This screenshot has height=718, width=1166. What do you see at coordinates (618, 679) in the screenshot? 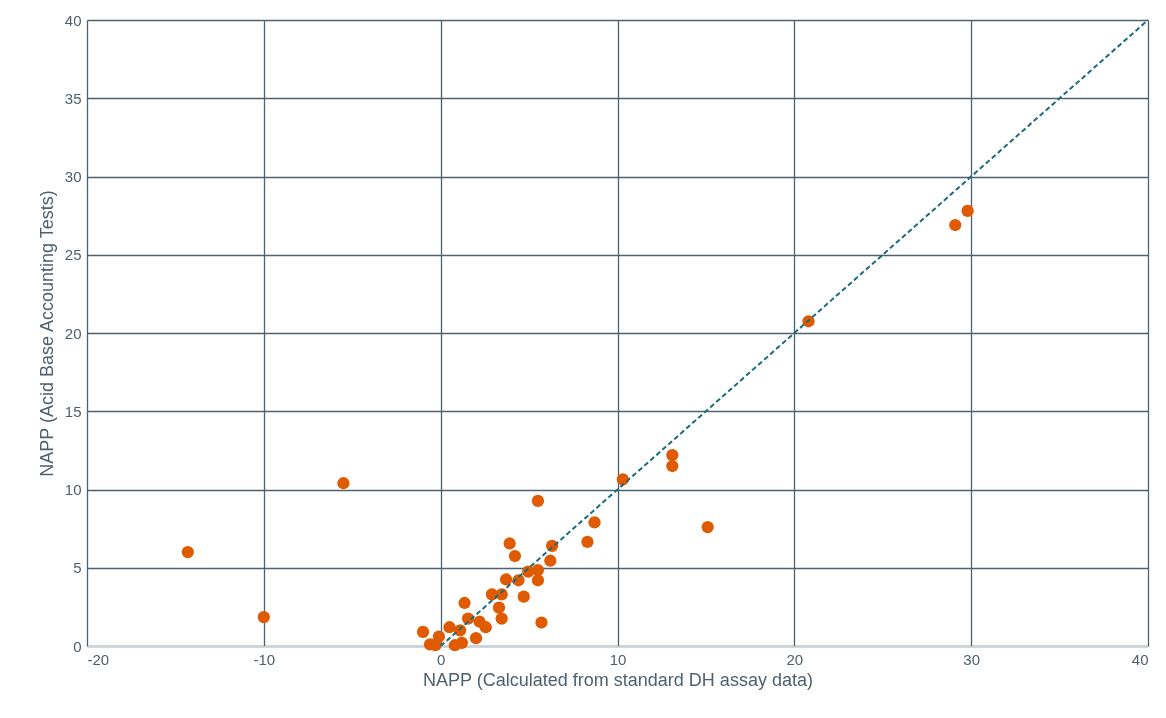
I see `x-axis-title: NAPP (Calculated from standard DH assay data)` at bounding box center [618, 679].